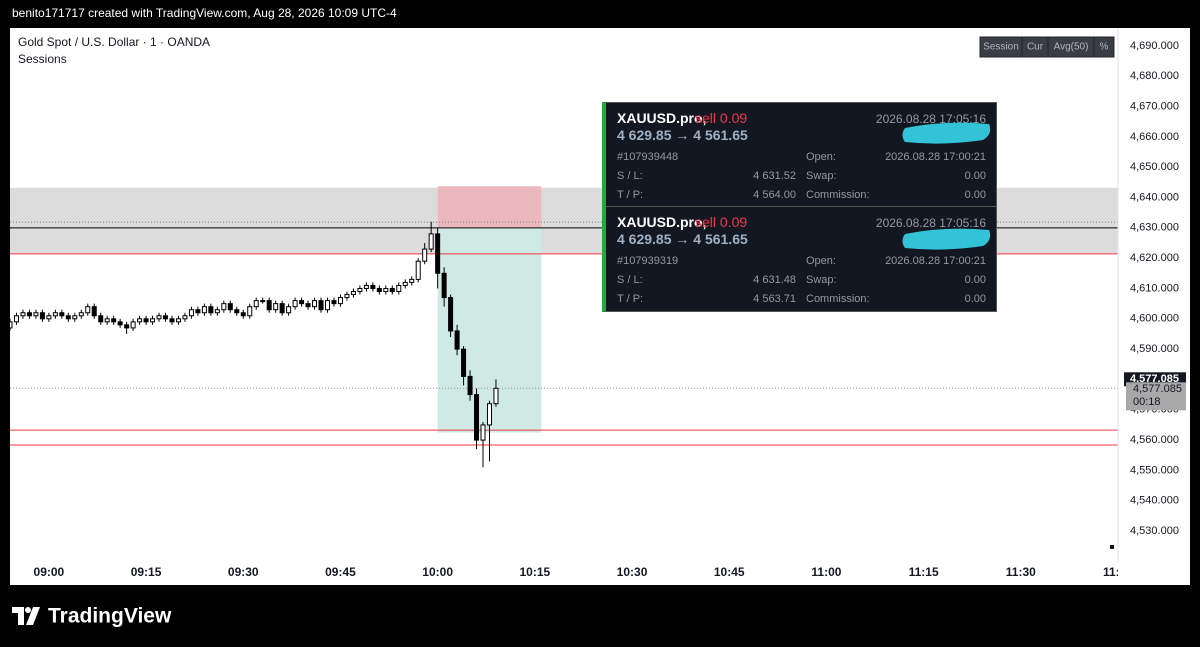 The height and width of the screenshot is (647, 1200). What do you see at coordinates (1154, 46) in the screenshot?
I see `y-tick-label: 4,690.000` at bounding box center [1154, 46].